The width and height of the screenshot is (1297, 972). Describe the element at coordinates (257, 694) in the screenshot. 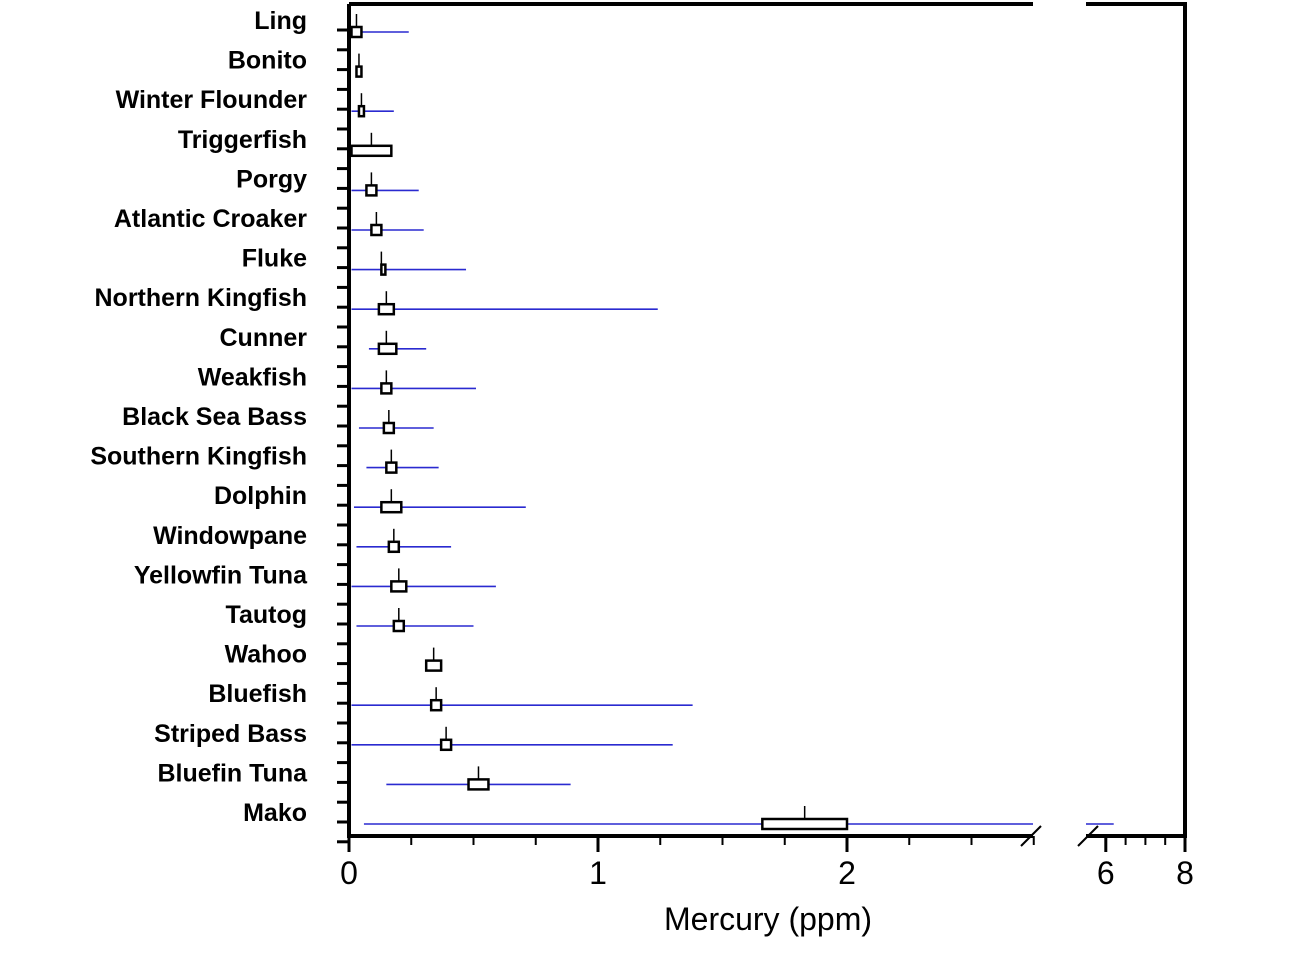

I see `category-label: Bluefish` at that location.